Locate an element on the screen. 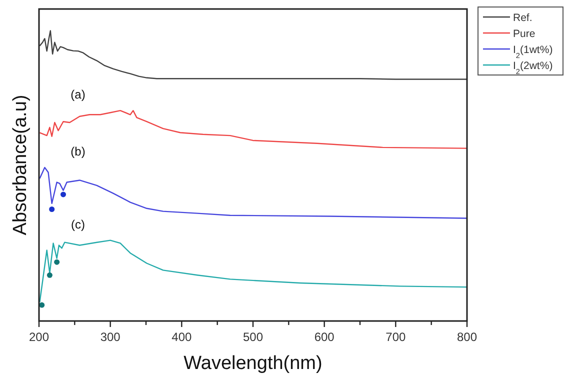 This screenshot has height=381, width=565. x-tick-label: 800 is located at coordinates (467, 337).